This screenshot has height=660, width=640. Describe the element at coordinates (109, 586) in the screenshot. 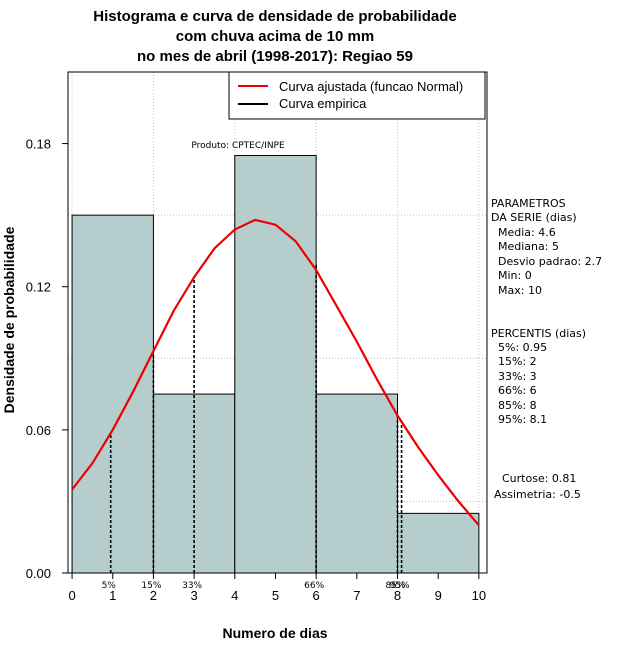

I see `percentile-label: 5%` at that location.